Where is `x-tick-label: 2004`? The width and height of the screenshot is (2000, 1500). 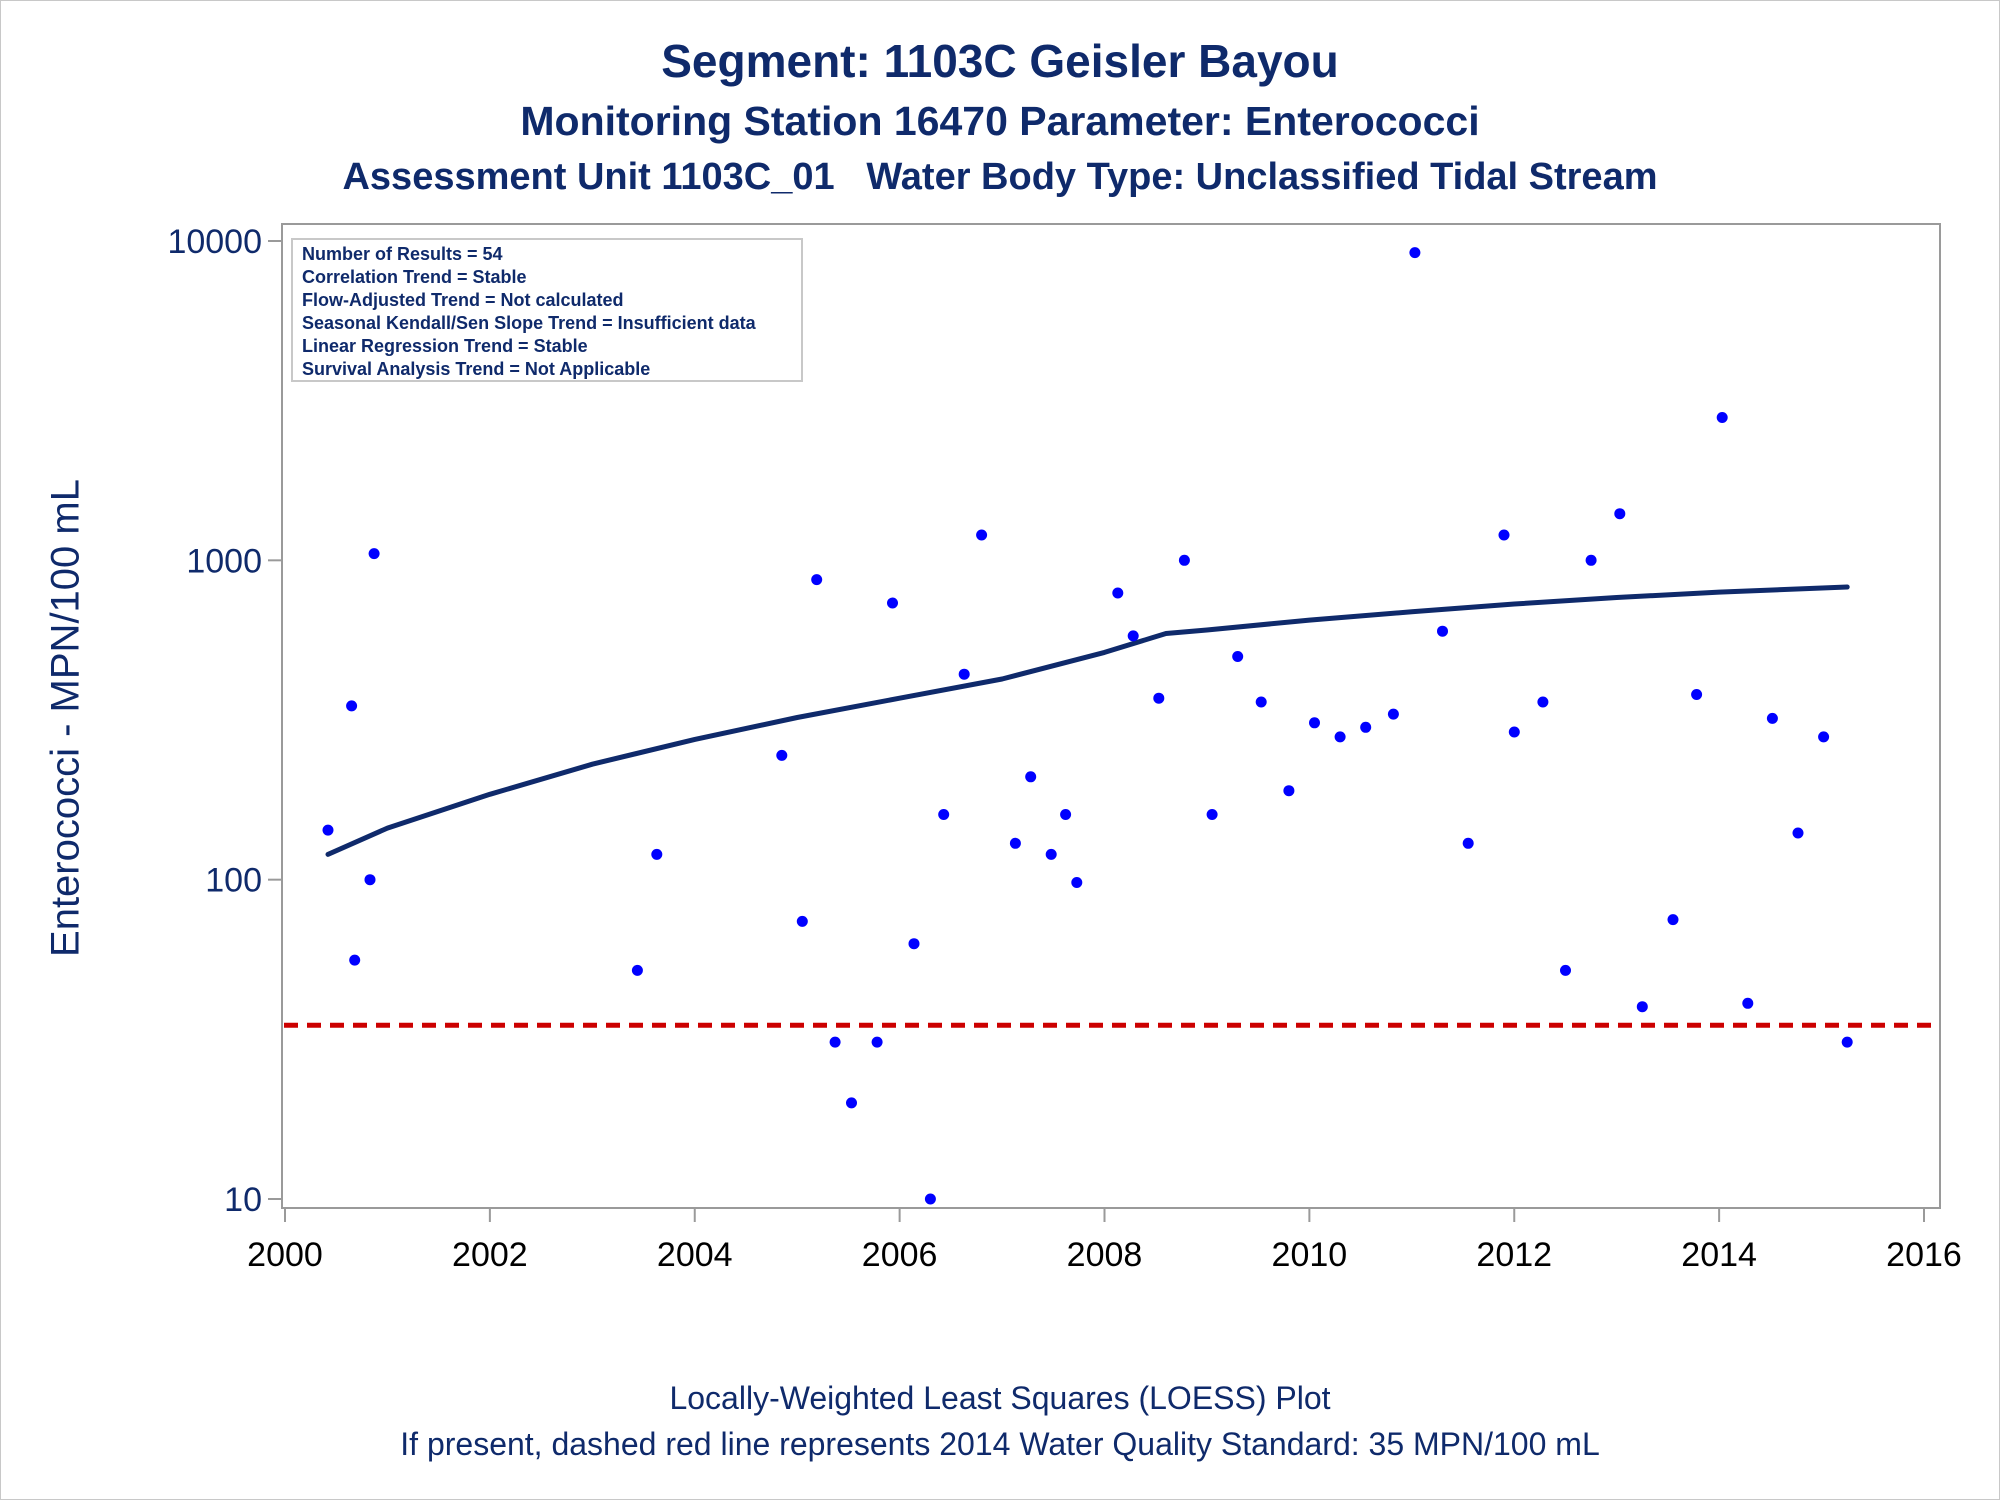
x-tick-label: 2004 is located at coordinates (695, 1255).